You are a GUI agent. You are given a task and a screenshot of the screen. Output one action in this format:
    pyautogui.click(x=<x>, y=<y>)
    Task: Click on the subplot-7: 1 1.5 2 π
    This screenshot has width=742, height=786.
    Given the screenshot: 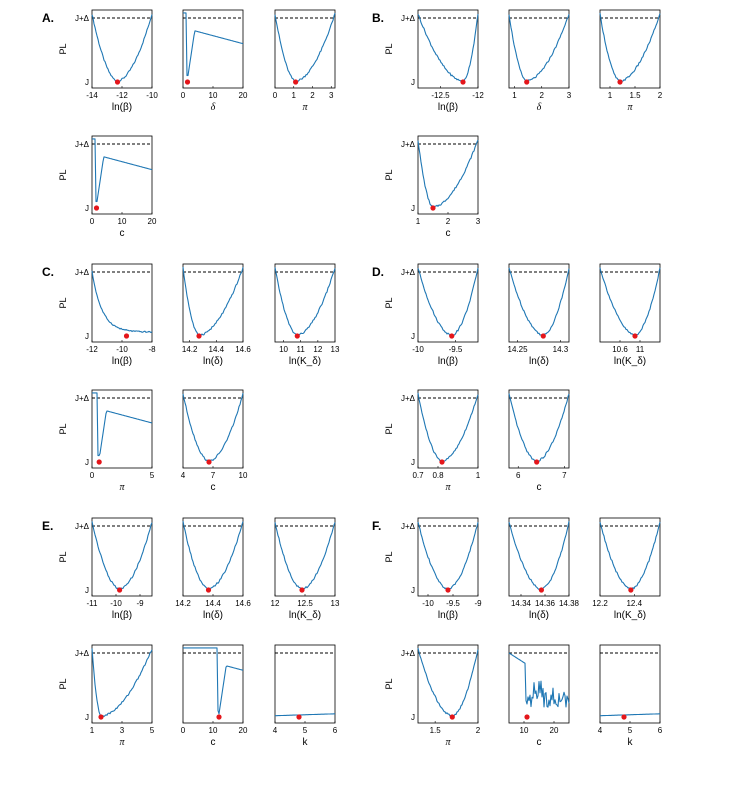 What is the action you would take?
    pyautogui.click(x=631, y=61)
    